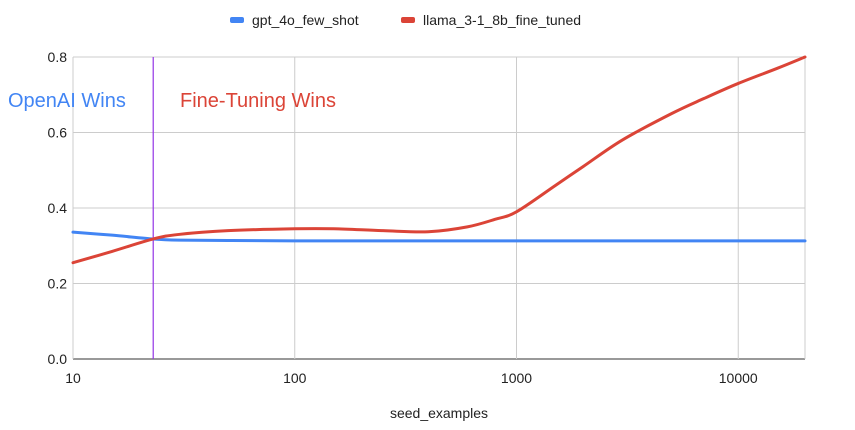 The height and width of the screenshot is (430, 855). What do you see at coordinates (67, 101) in the screenshot?
I see `annotation-openai-wins: OpenAI Wins` at bounding box center [67, 101].